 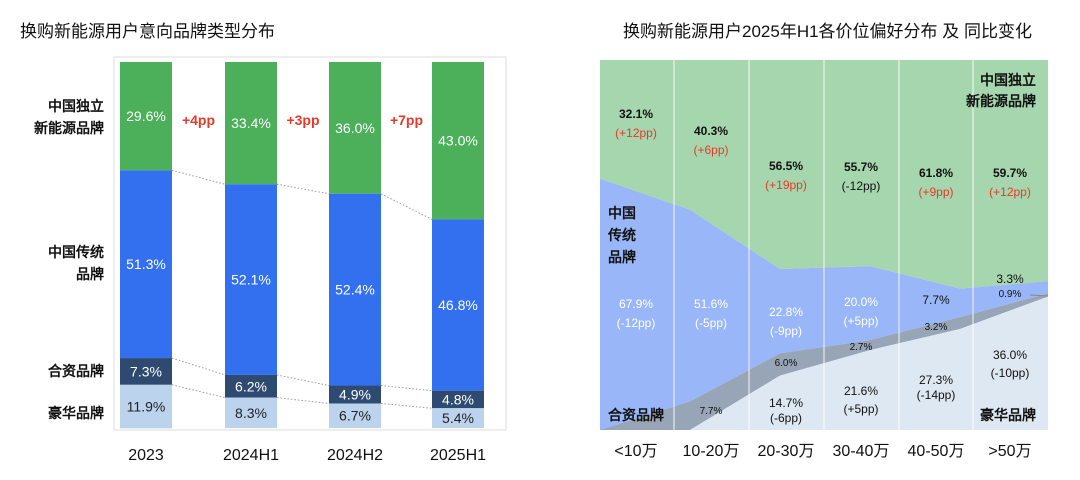 I want to click on bar-value-label: 51.3%, so click(x=146, y=264).